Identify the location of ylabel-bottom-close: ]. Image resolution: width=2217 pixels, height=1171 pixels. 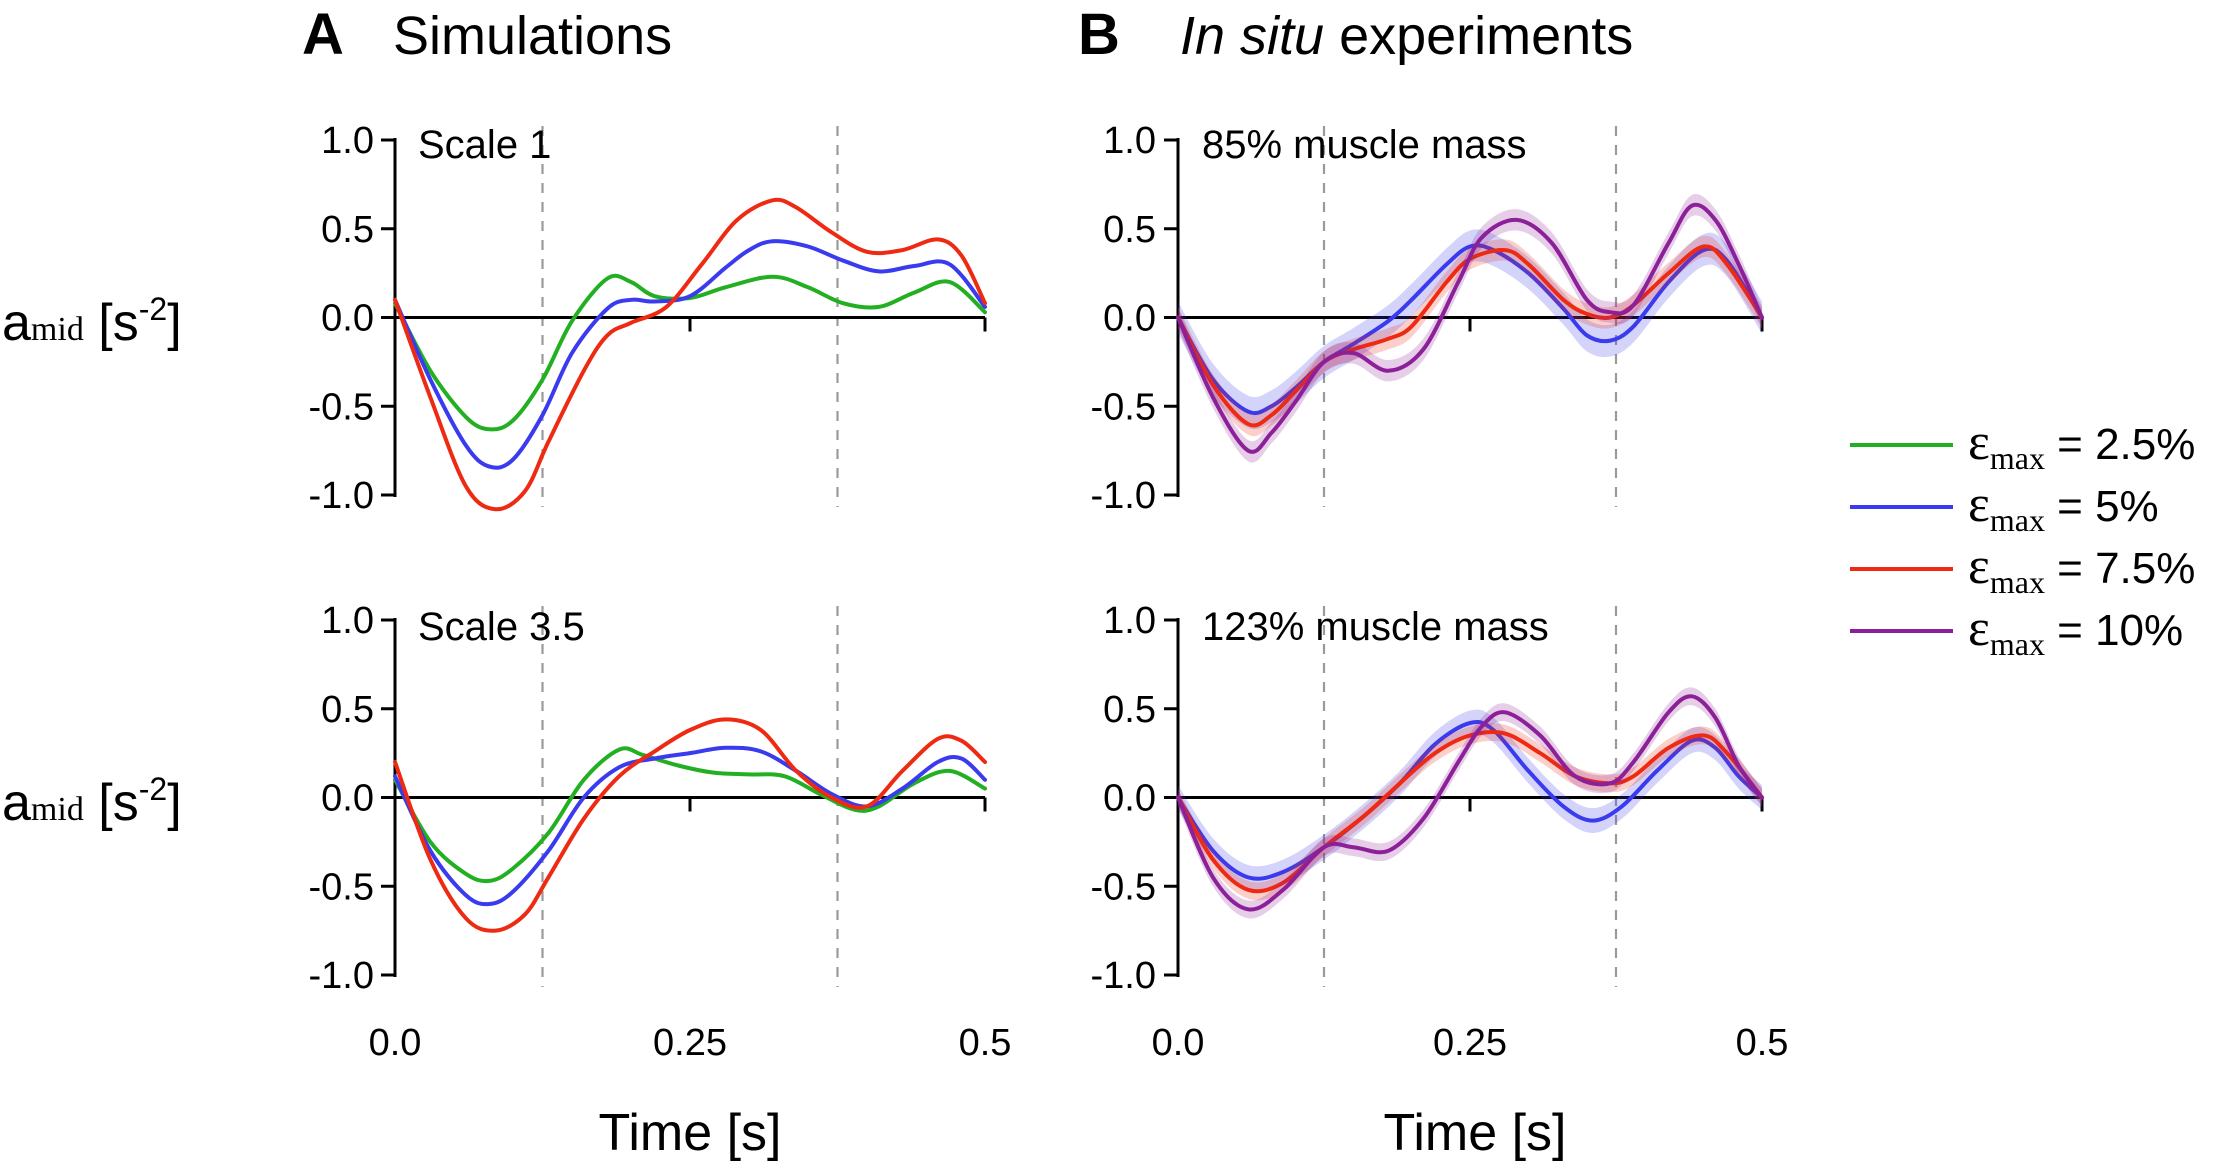
(174, 803).